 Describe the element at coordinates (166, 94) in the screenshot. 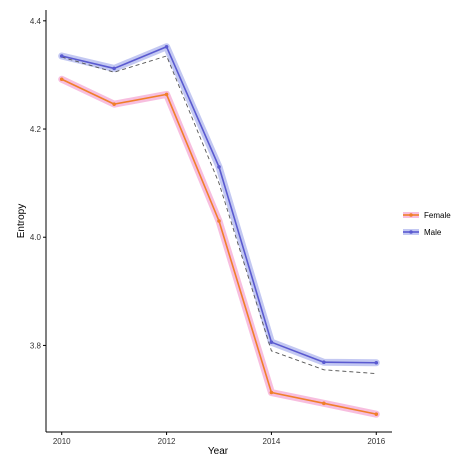

I see `point-female-2012` at that location.